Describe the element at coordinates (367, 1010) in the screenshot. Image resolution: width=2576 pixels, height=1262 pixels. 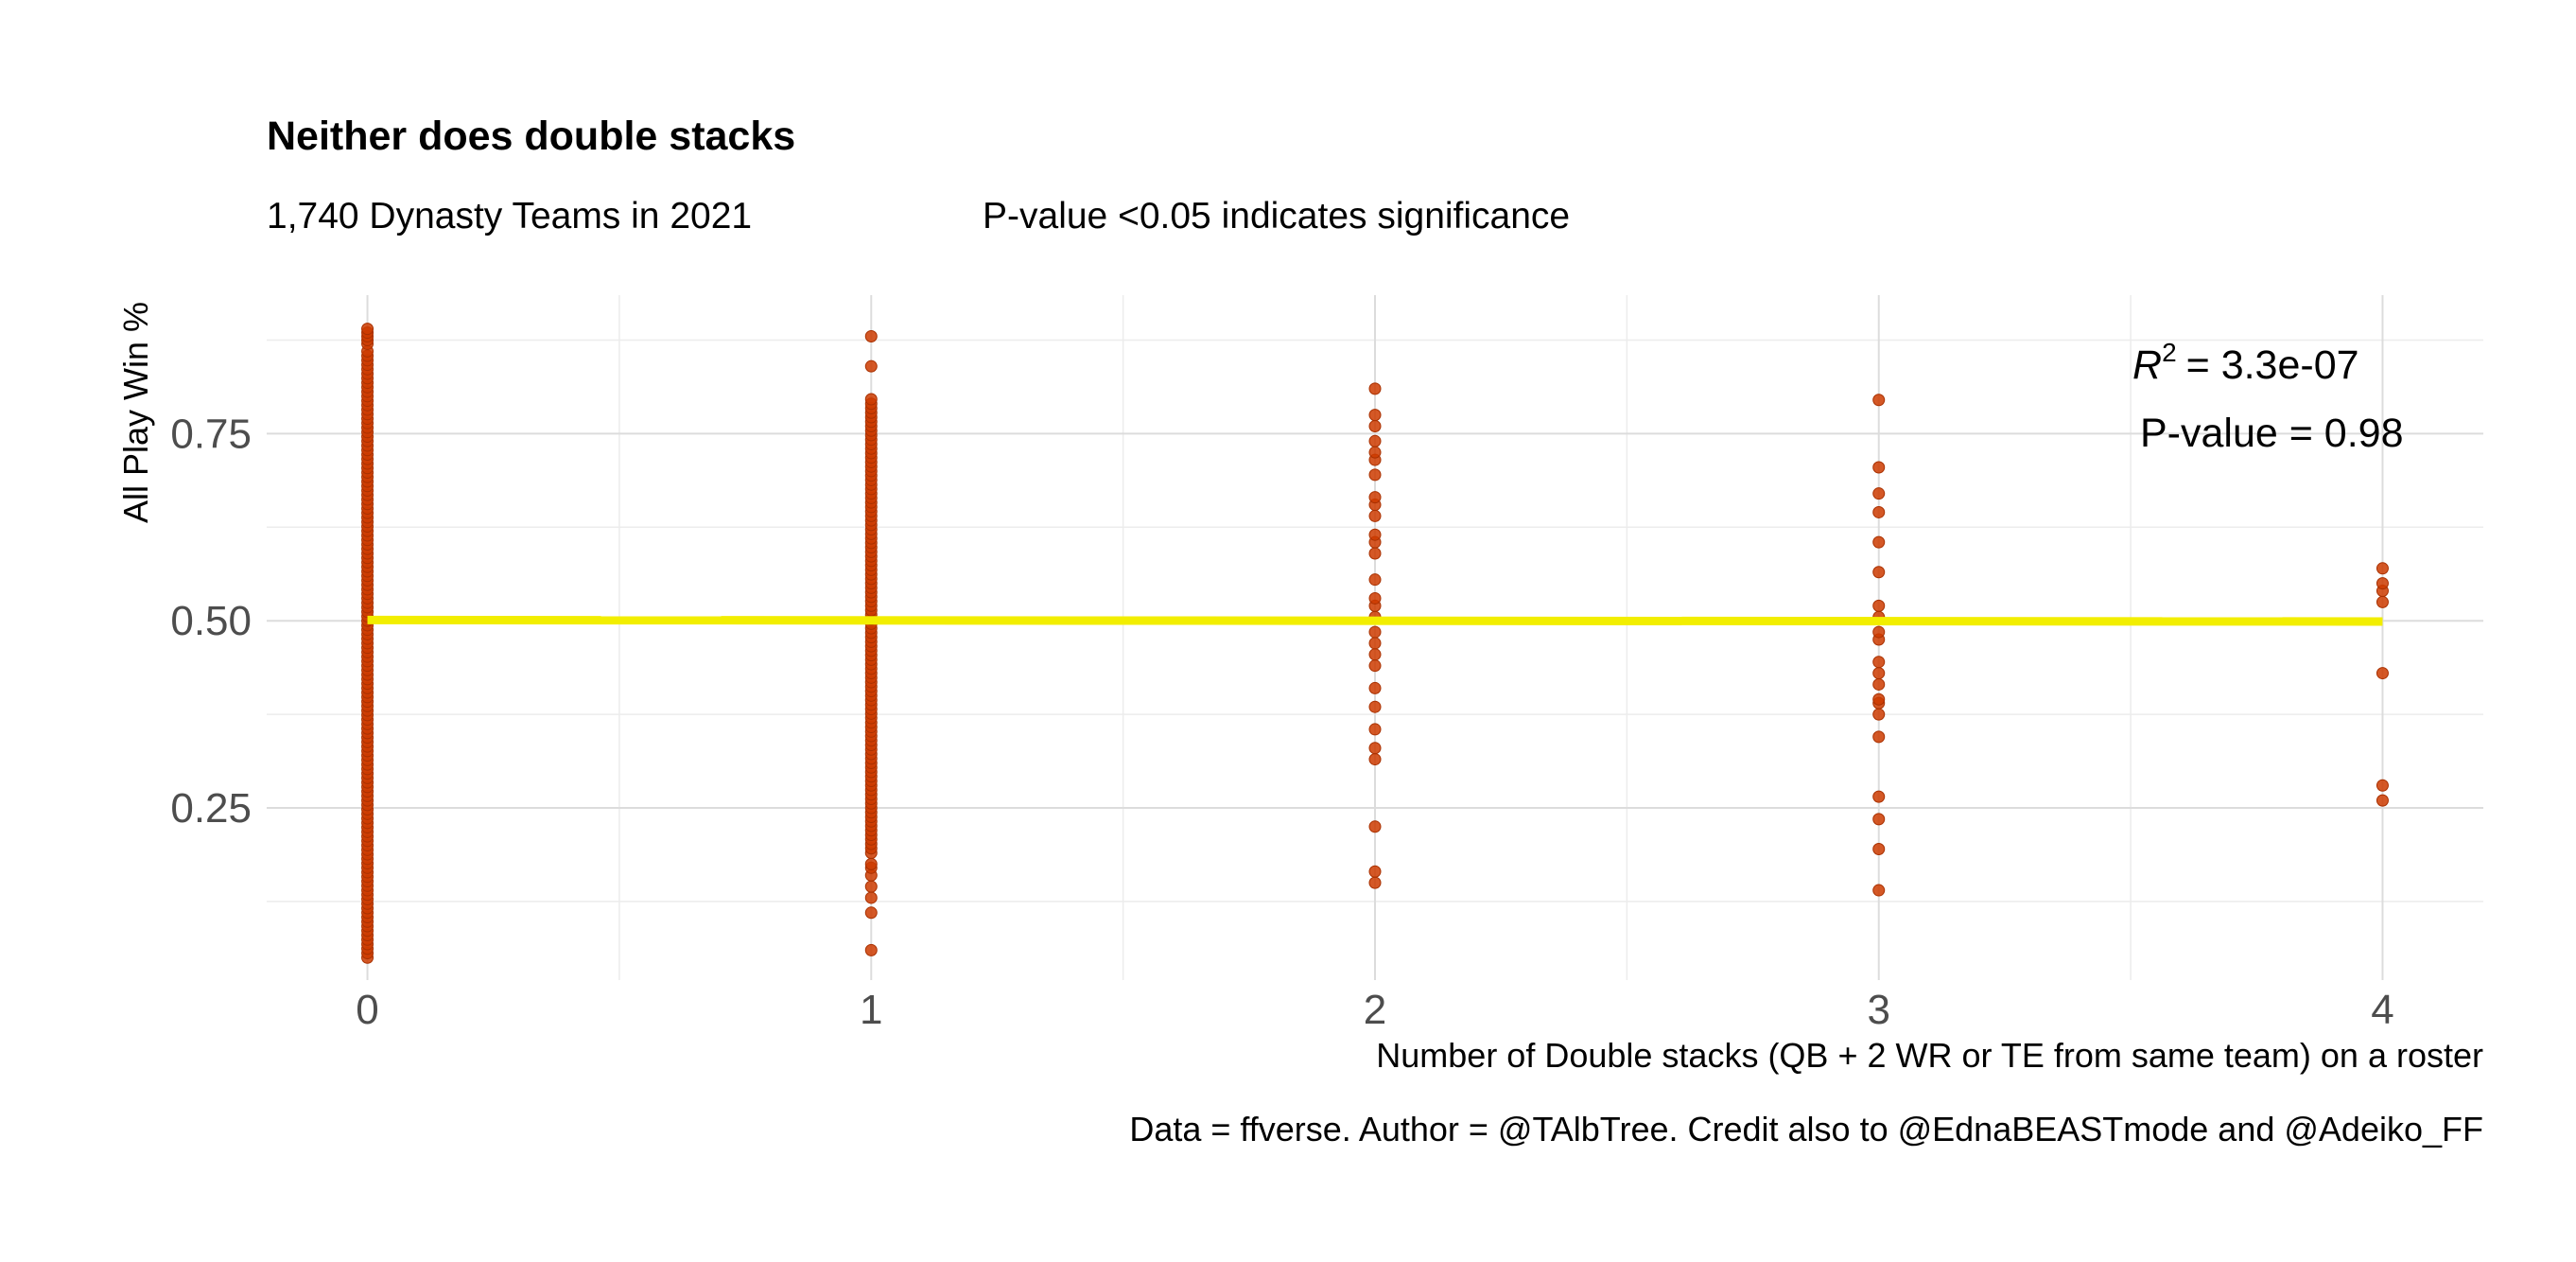
I see `x-tick-label: 0` at that location.